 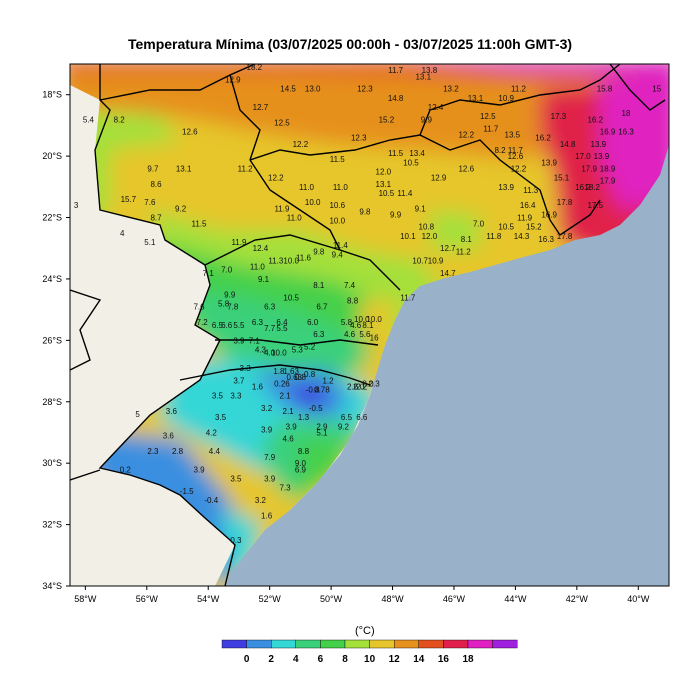 What do you see at coordinates (436, 261) in the screenshot?
I see `station-value: 10.9` at bounding box center [436, 261].